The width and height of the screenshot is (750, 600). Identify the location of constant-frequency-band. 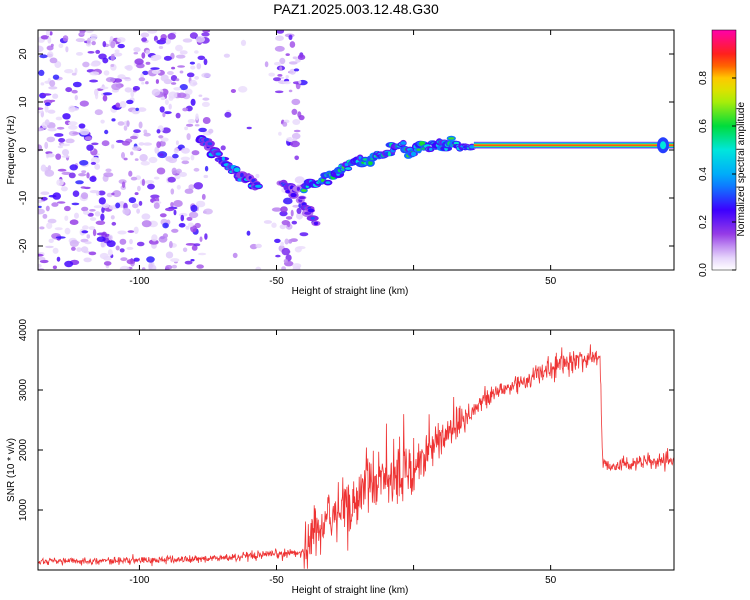
(573, 145).